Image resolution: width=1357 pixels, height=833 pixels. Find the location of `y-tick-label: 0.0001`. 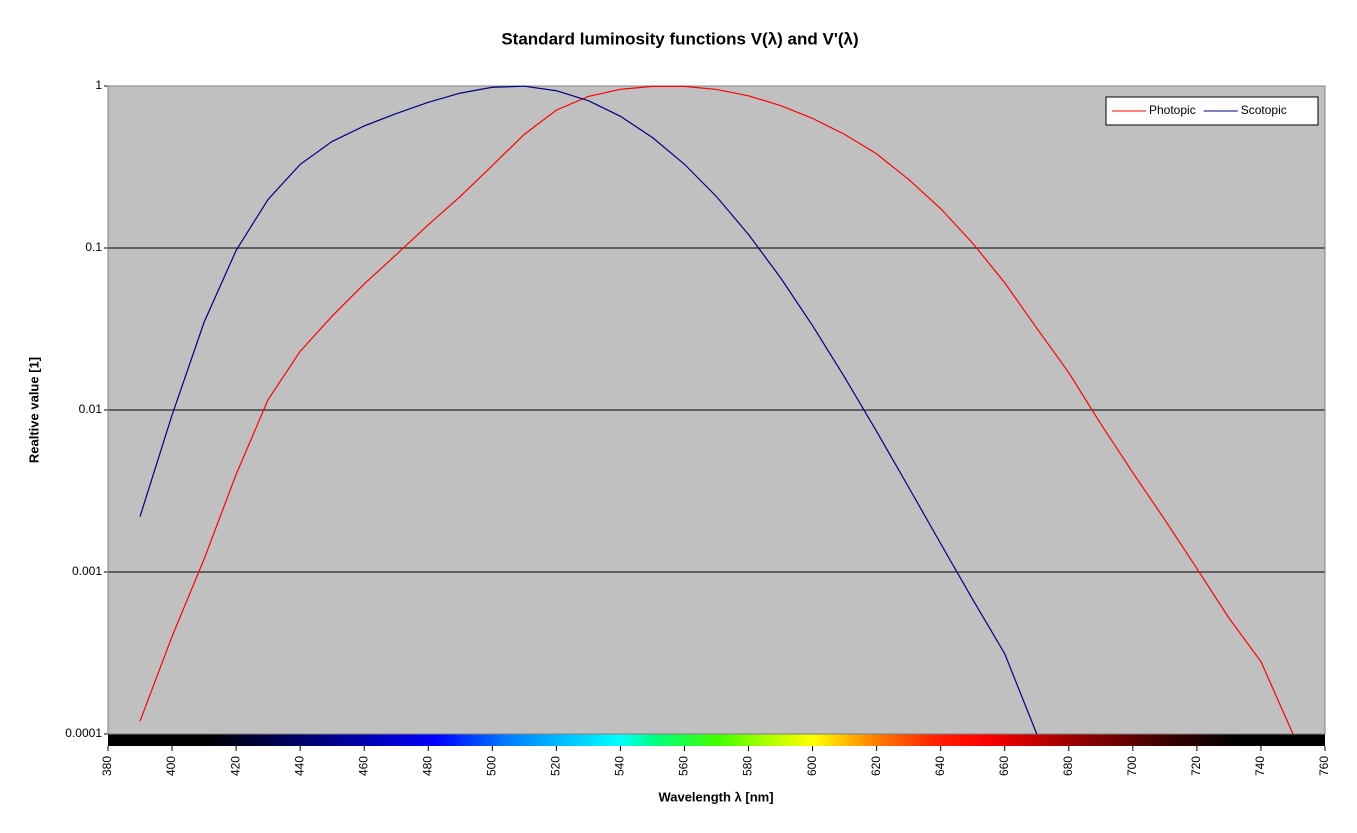

y-tick-label: 0.0001 is located at coordinates (83, 733).